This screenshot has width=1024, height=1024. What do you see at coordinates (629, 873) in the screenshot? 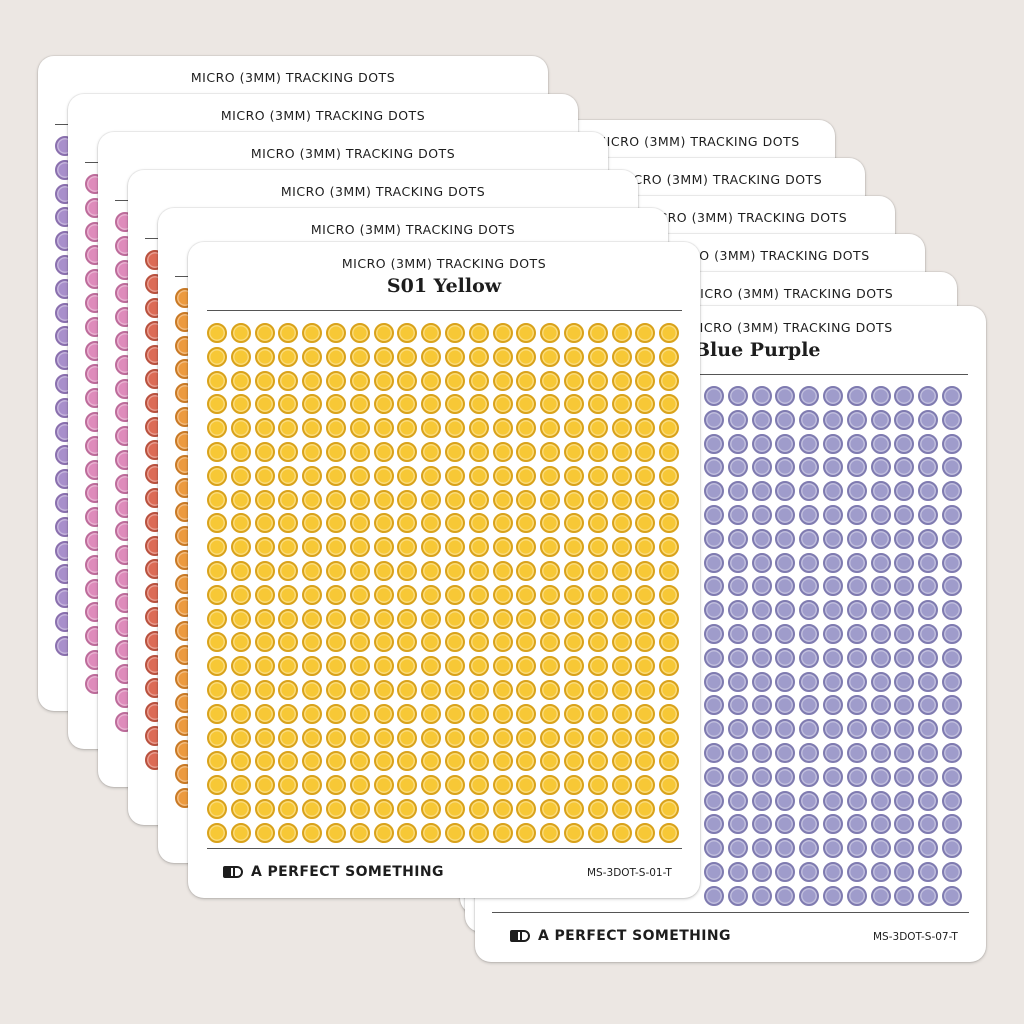
I see `product-code: MS-3DOT-S-01-T` at bounding box center [629, 873].